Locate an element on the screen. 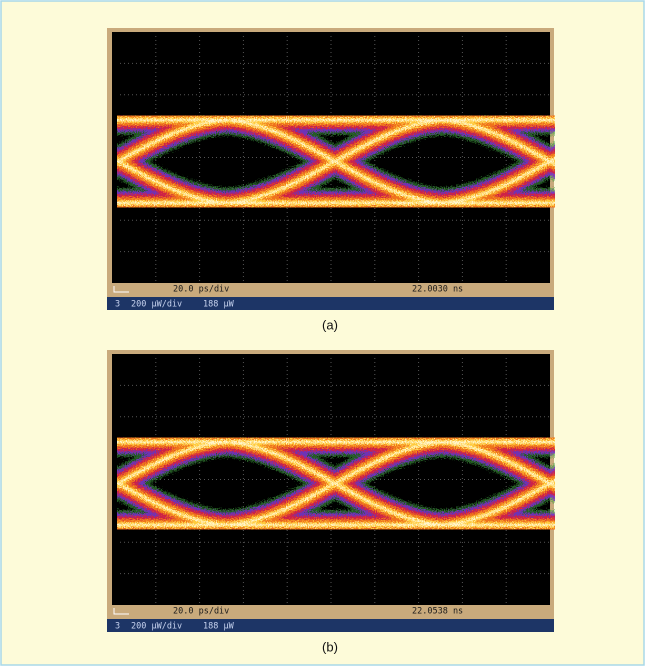  time-position: 22.0538 ns is located at coordinates (437, 612).